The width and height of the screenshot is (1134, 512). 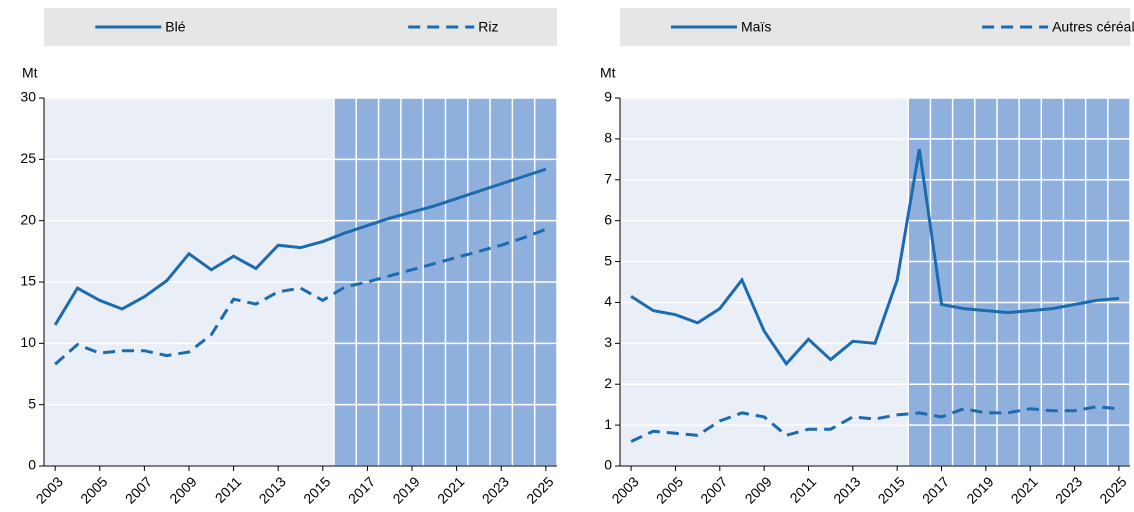 I want to click on legend-label: Blé, so click(x=175, y=27).